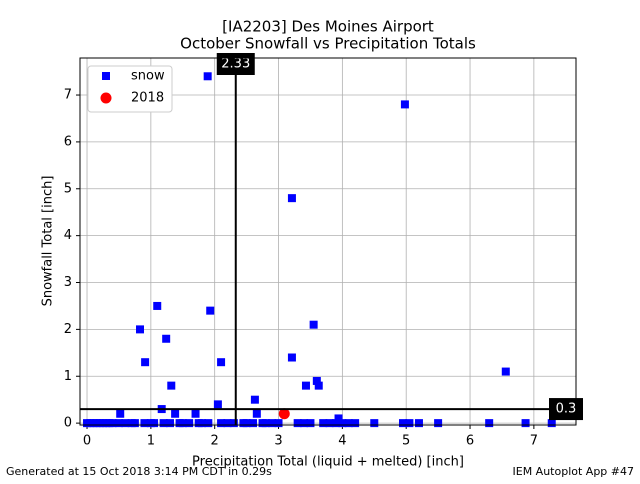 The height and width of the screenshot is (484, 640). Describe the element at coordinates (68, 95) in the screenshot. I see `y-tick-label: 7` at that location.